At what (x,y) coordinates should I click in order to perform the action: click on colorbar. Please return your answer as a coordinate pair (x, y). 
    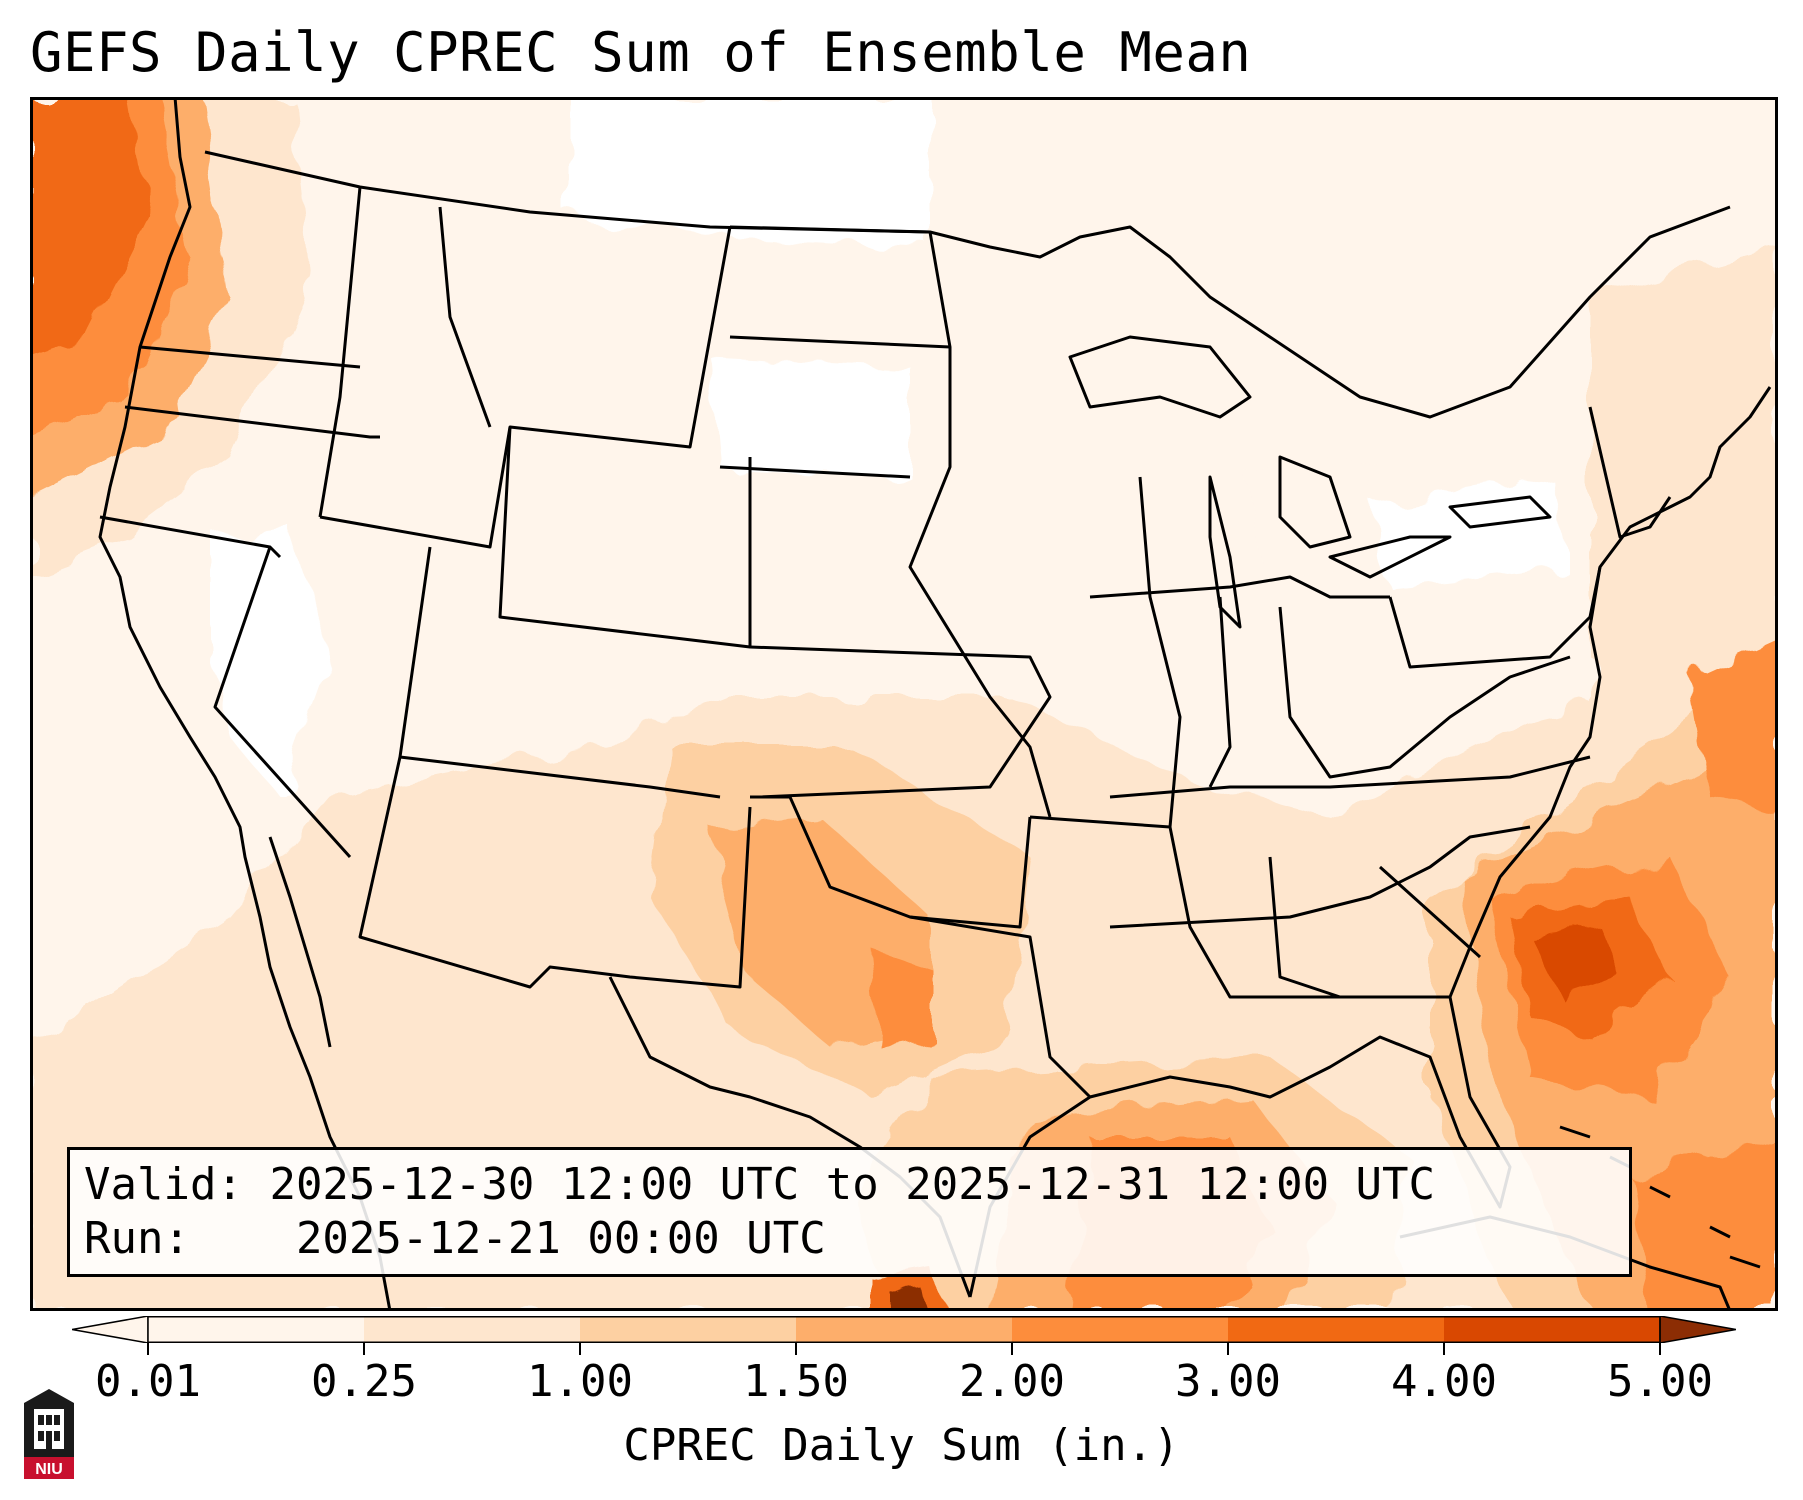
    Looking at the image, I should click on (904, 1329).